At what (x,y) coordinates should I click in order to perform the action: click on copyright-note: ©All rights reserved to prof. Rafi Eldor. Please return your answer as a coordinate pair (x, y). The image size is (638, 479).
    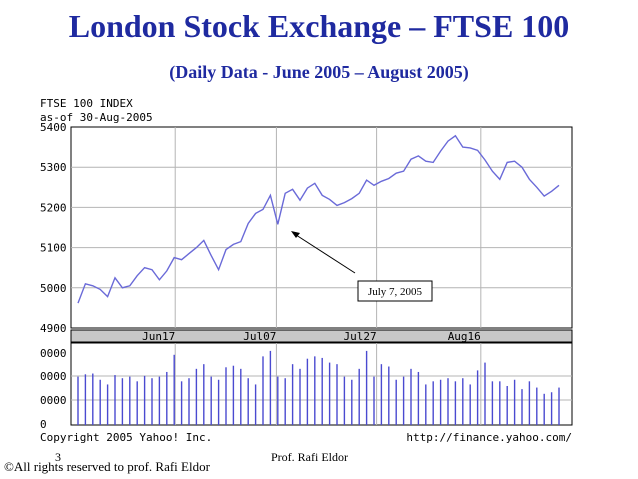
    Looking at the image, I should click on (107, 466).